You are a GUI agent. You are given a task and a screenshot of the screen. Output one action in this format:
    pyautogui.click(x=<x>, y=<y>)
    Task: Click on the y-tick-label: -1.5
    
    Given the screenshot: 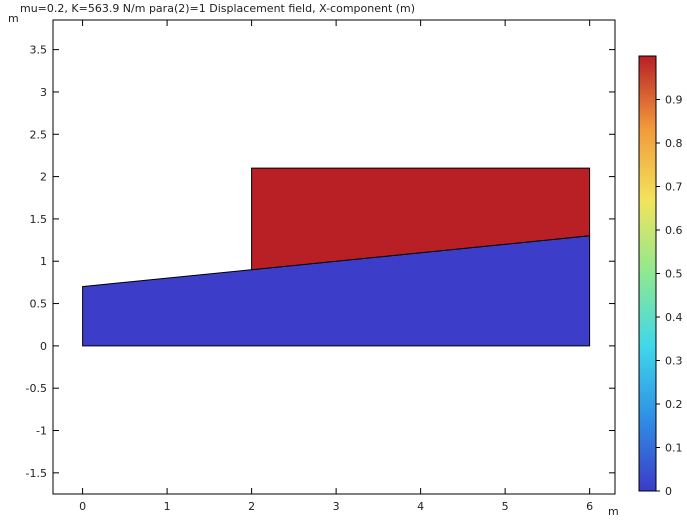 What is the action you would take?
    pyautogui.click(x=36, y=473)
    